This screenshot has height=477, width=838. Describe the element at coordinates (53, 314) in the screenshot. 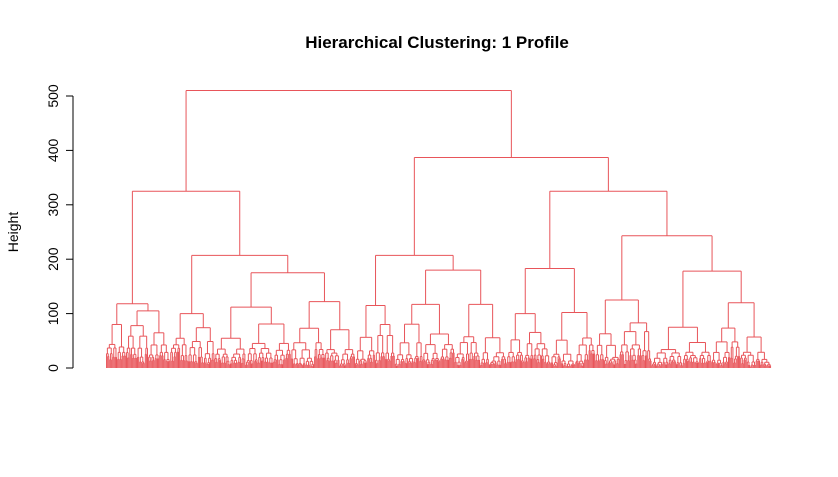

I see `y-tick-label: 100` at that location.